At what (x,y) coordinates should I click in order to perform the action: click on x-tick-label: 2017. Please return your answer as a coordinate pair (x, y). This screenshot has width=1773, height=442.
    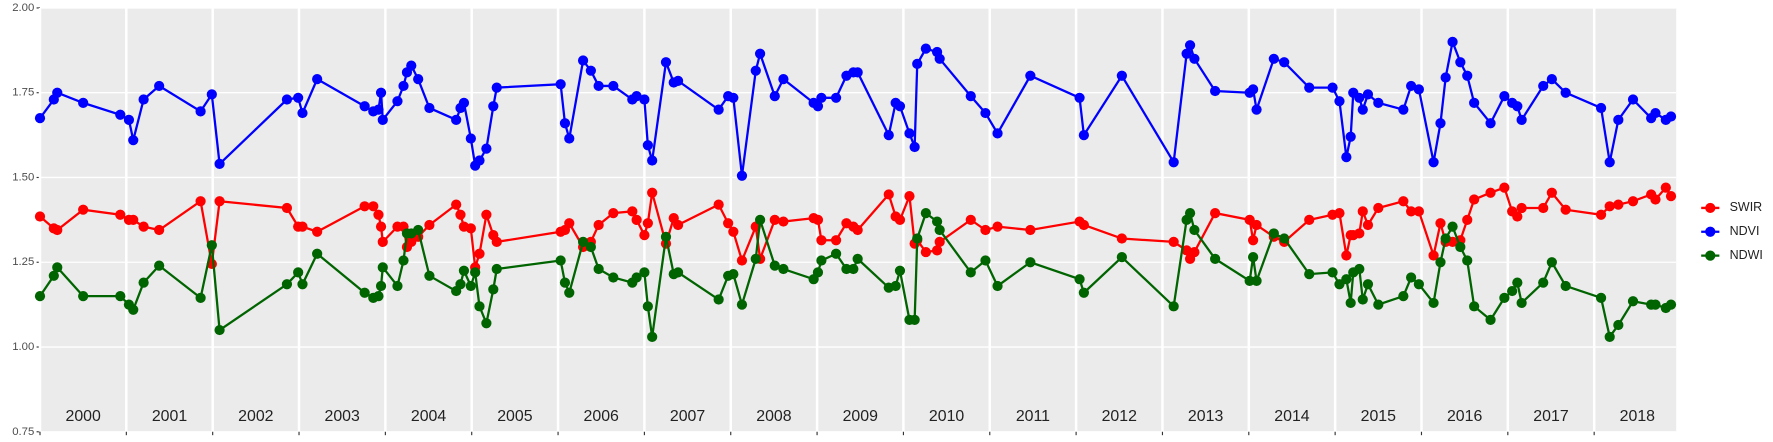
    Looking at the image, I should click on (1551, 416).